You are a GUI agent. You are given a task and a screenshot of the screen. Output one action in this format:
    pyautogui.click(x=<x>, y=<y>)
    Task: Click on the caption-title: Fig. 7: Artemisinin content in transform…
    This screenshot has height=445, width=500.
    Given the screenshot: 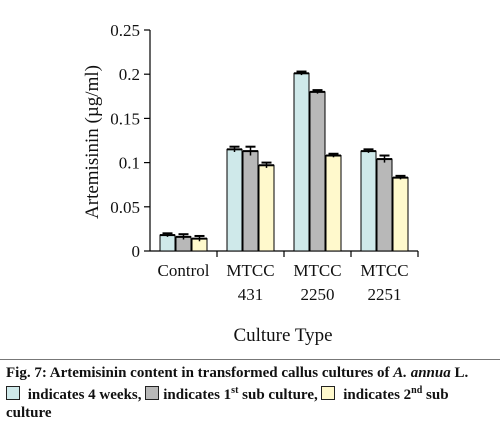 What is the action you would take?
    pyautogui.click(x=251, y=373)
    